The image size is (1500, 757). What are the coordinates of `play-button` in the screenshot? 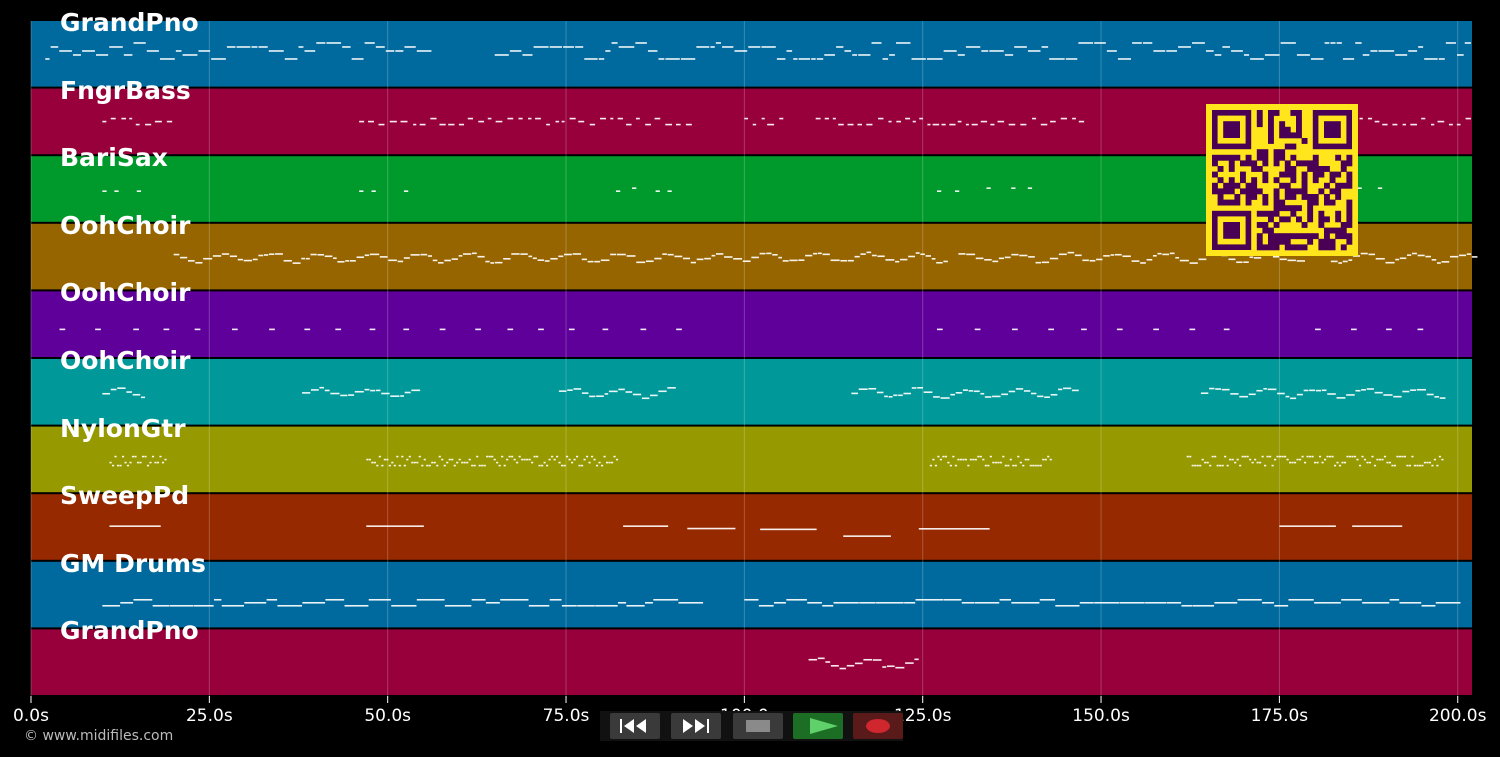 It's located at (818, 726).